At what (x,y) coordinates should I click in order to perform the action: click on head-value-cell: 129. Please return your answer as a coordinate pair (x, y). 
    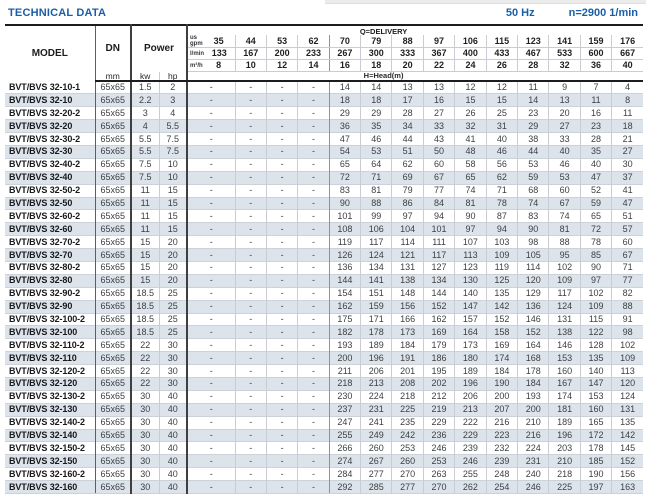
    Looking at the image, I should click on (533, 293).